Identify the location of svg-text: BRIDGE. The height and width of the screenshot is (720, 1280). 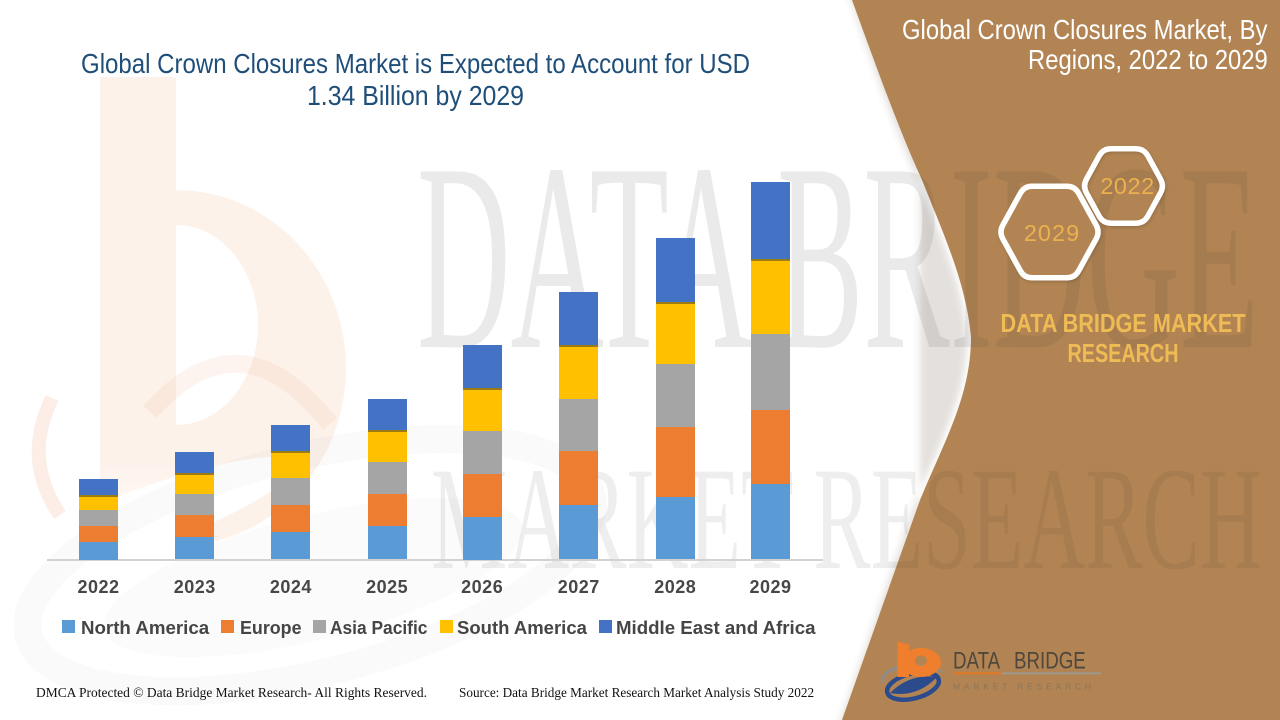
(1050, 660).